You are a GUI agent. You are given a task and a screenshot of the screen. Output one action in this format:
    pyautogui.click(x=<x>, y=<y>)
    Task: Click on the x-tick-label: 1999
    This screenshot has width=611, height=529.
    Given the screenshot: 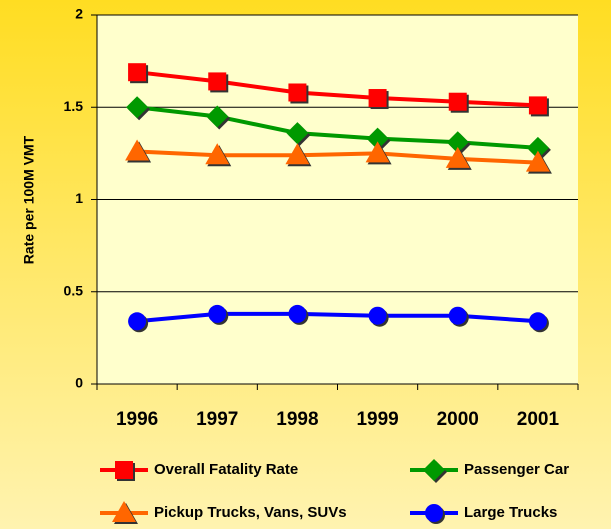 What is the action you would take?
    pyautogui.click(x=377, y=419)
    